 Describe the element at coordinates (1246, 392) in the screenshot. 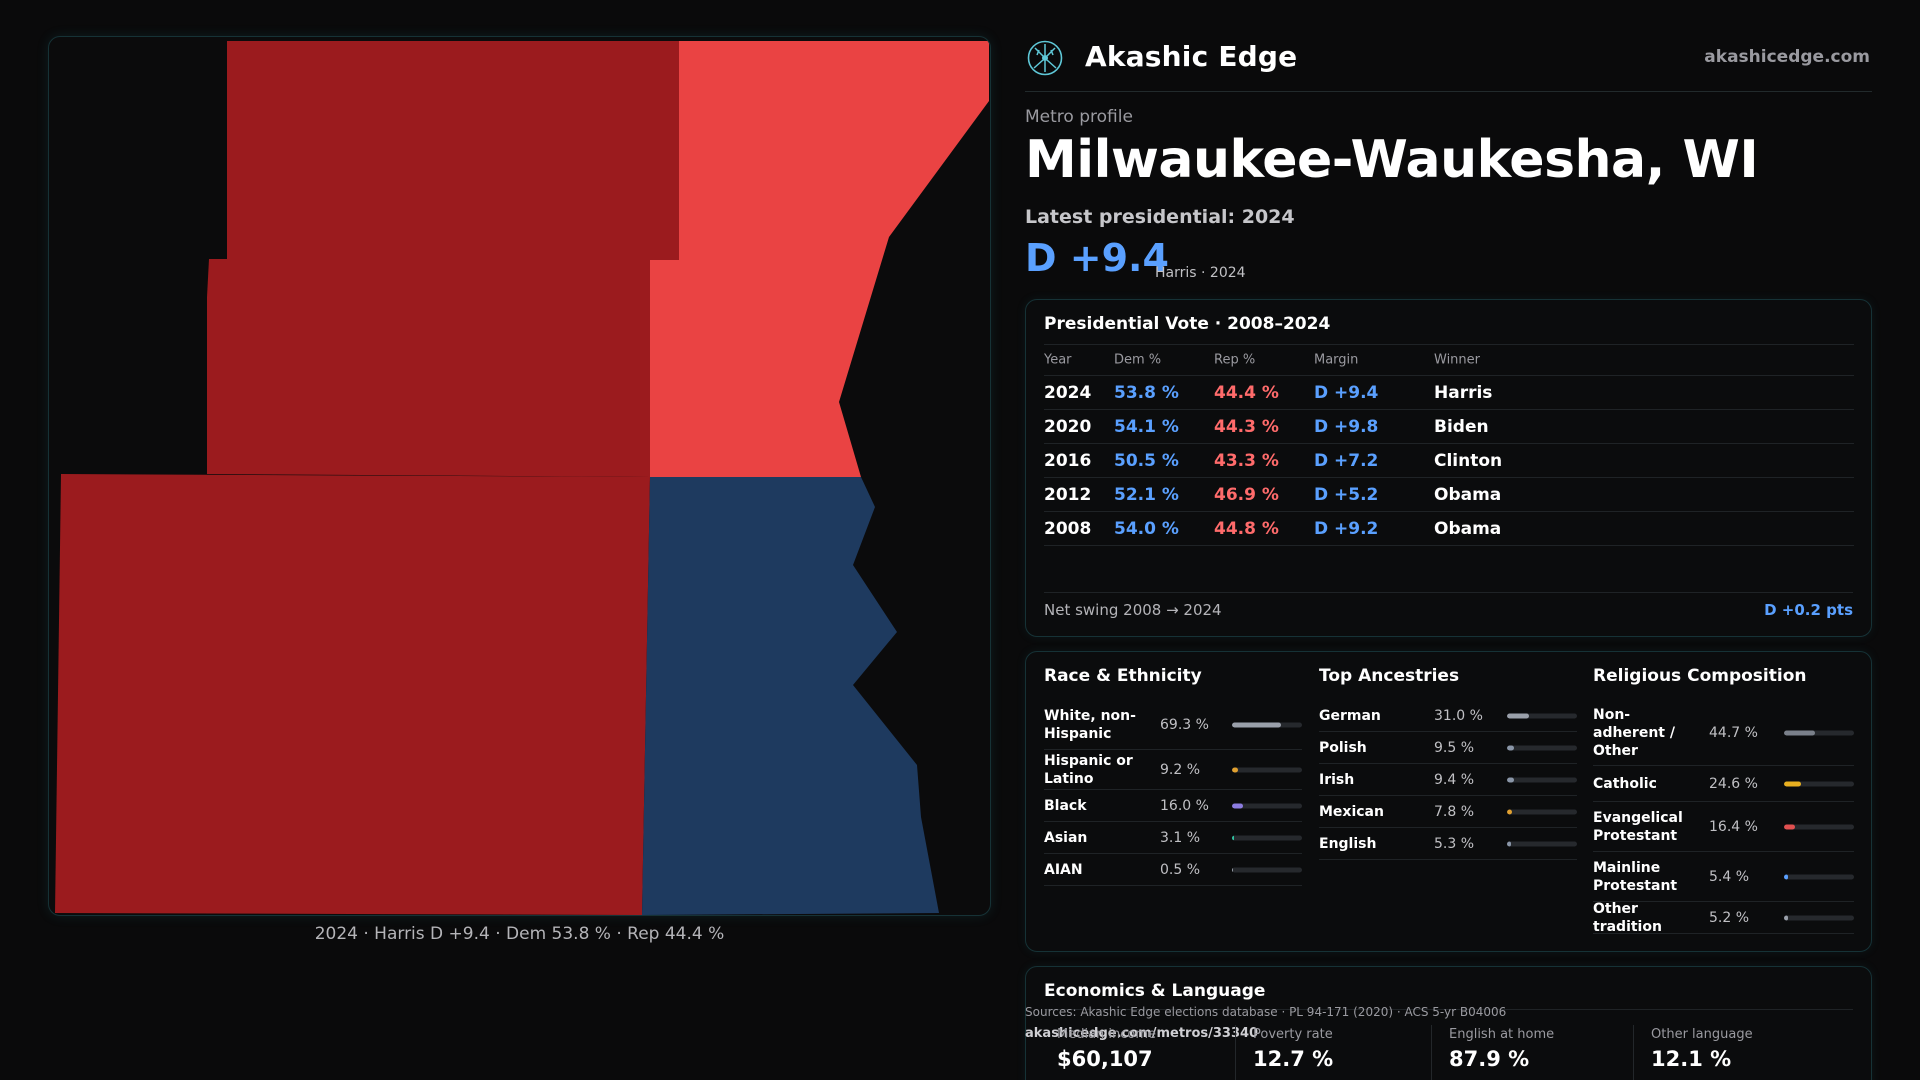

I see `vote-rep-pct: 44.4 %` at that location.